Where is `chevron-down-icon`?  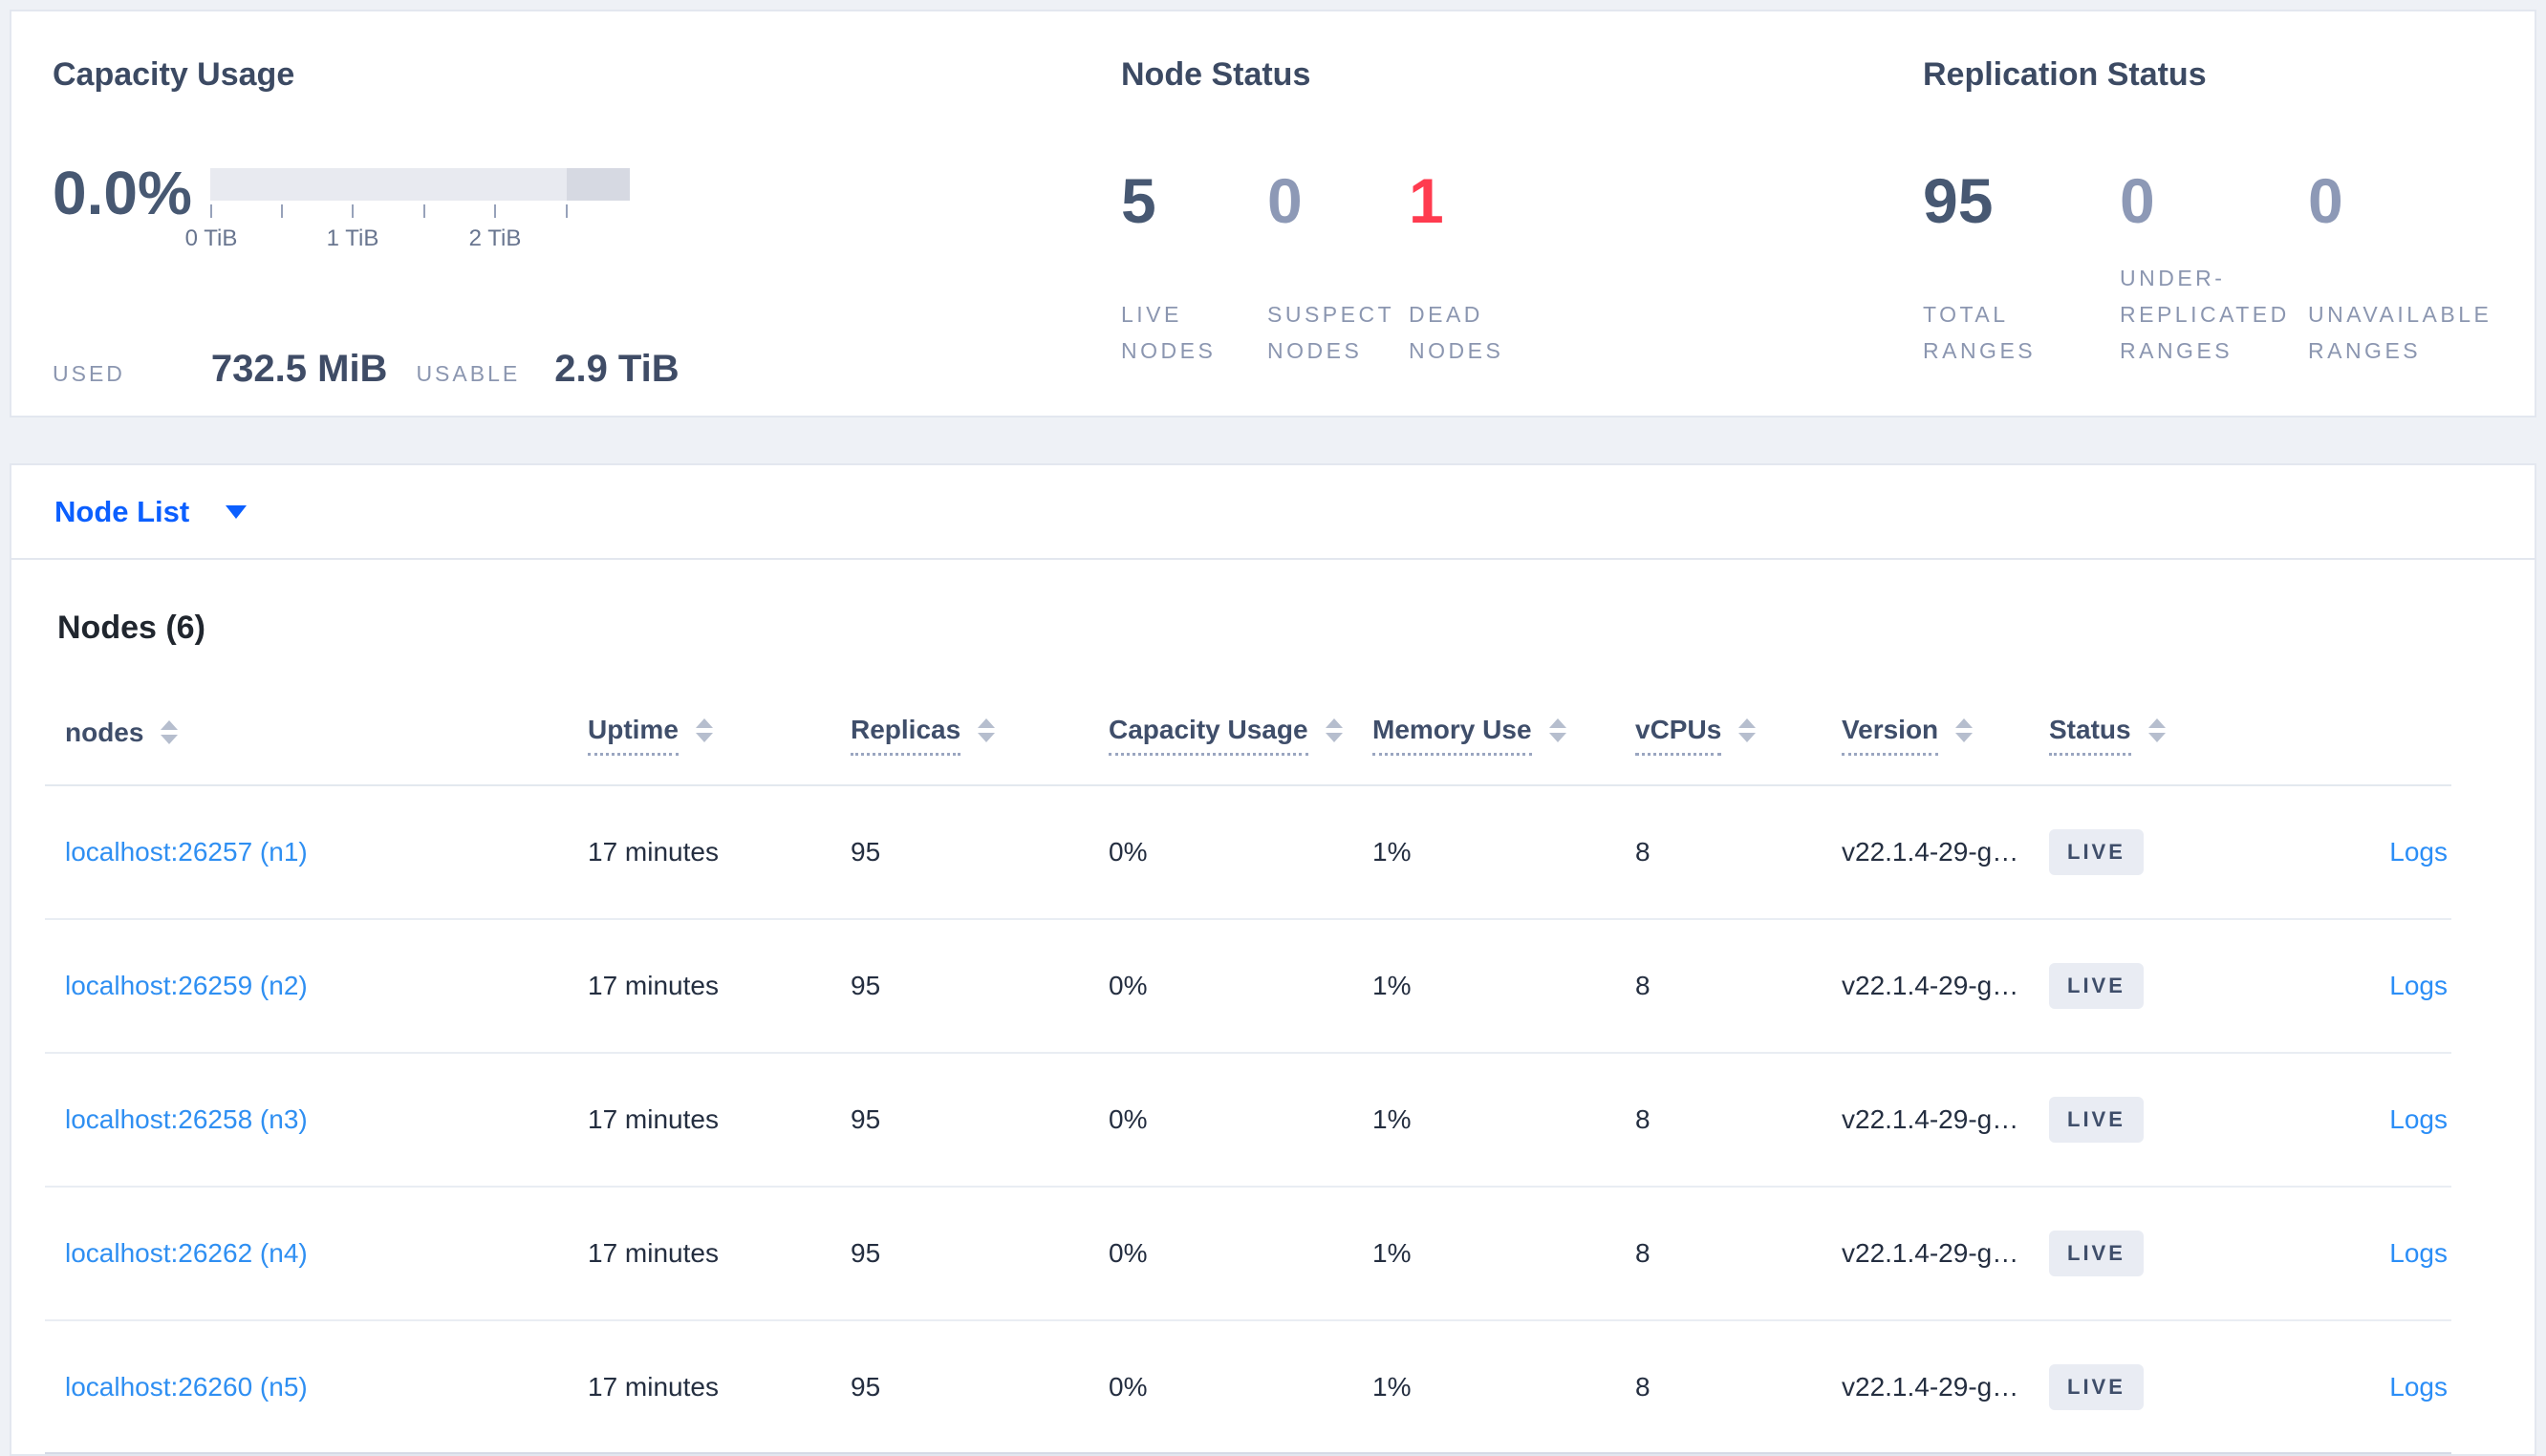
chevron-down-icon is located at coordinates (237, 512).